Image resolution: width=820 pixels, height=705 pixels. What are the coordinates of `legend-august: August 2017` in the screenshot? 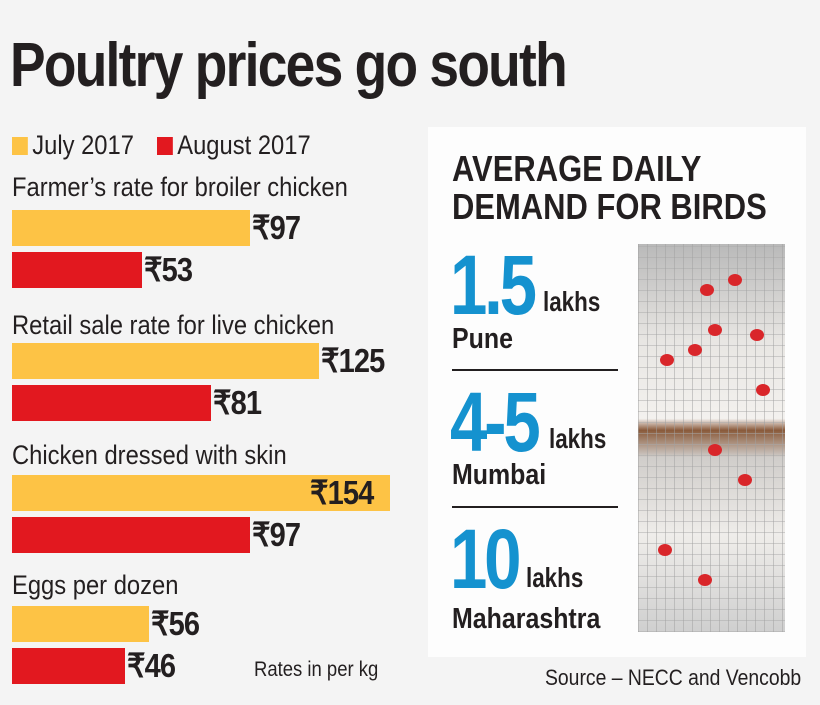 It's located at (234, 145).